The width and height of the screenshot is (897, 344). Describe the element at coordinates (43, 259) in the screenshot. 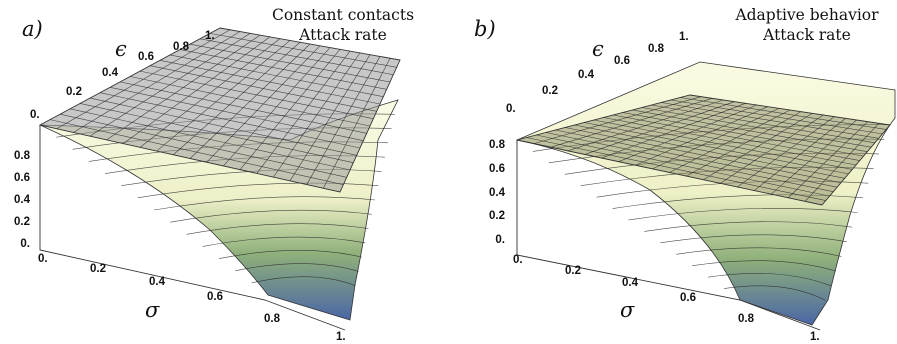

I see `panel-a-x-tick: 0.` at that location.